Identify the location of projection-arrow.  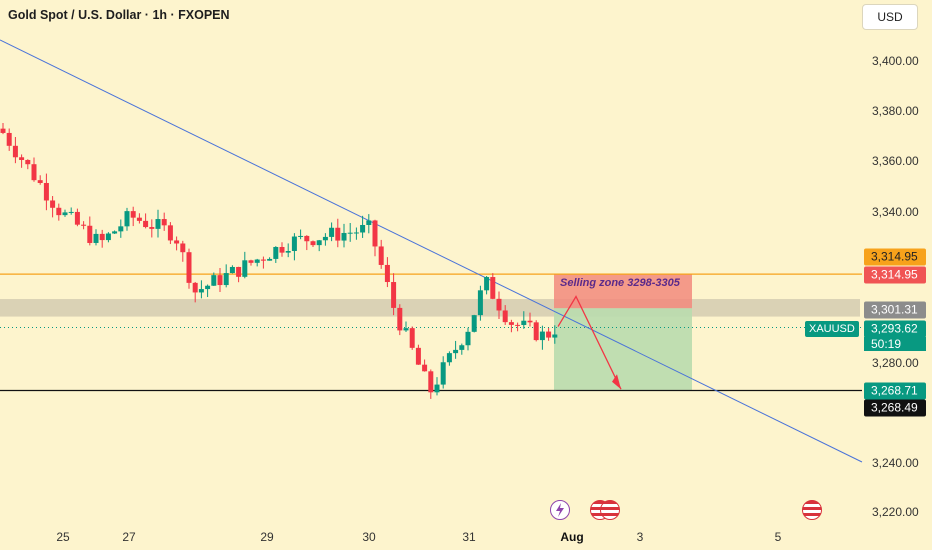
(589, 342).